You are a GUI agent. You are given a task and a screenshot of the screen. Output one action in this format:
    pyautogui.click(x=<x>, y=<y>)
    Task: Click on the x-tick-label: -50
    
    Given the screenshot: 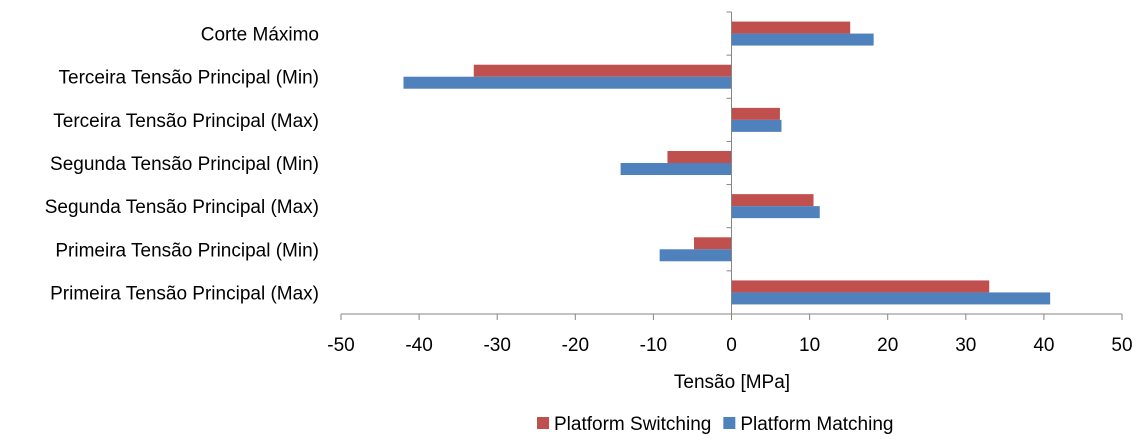 What is the action you would take?
    pyautogui.click(x=340, y=345)
    